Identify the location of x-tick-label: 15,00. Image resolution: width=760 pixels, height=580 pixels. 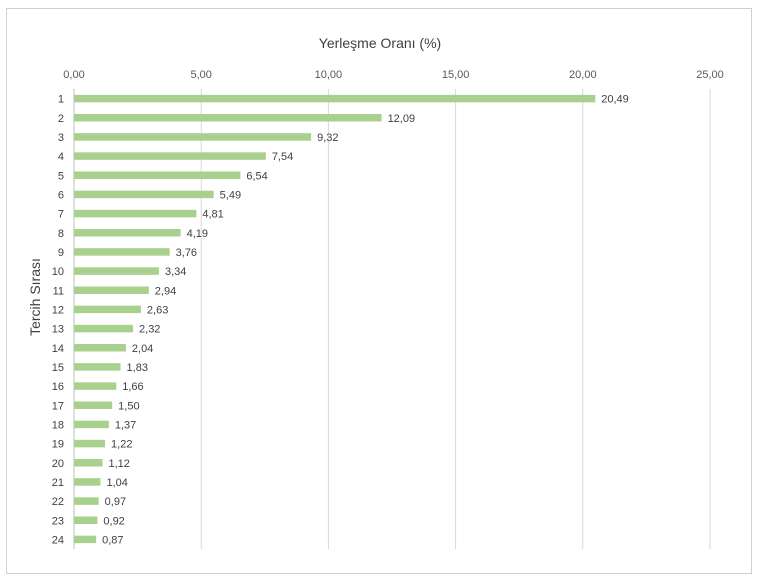
(456, 75).